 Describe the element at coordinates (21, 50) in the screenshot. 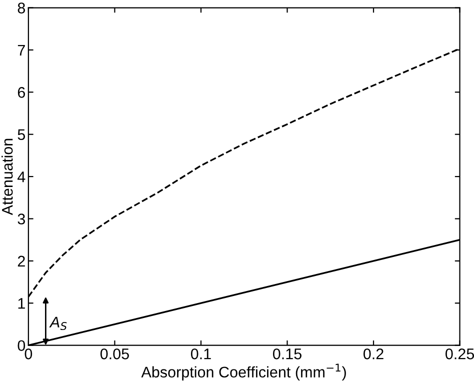

I see `y-tick-label: 7` at that location.